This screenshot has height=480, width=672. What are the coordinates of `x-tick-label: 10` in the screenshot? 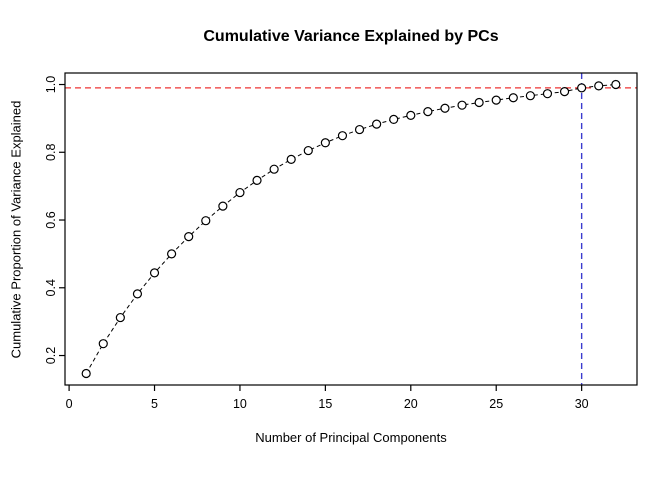 It's located at (240, 404).